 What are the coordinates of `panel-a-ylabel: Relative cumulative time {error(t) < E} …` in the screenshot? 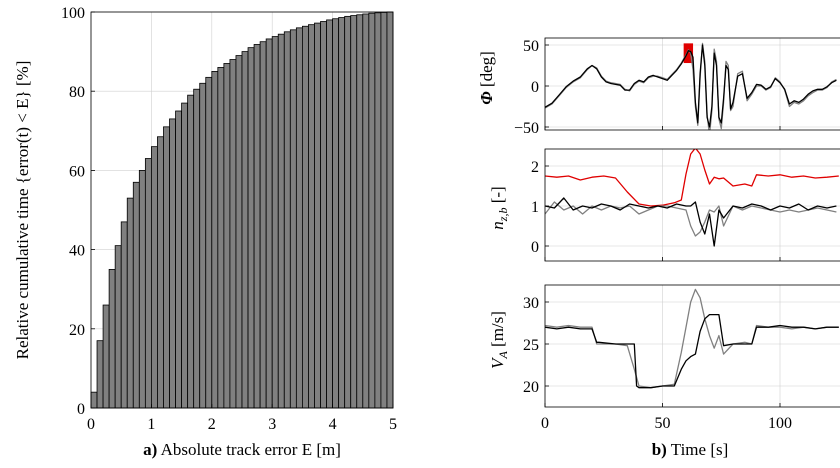 It's located at (22, 210).